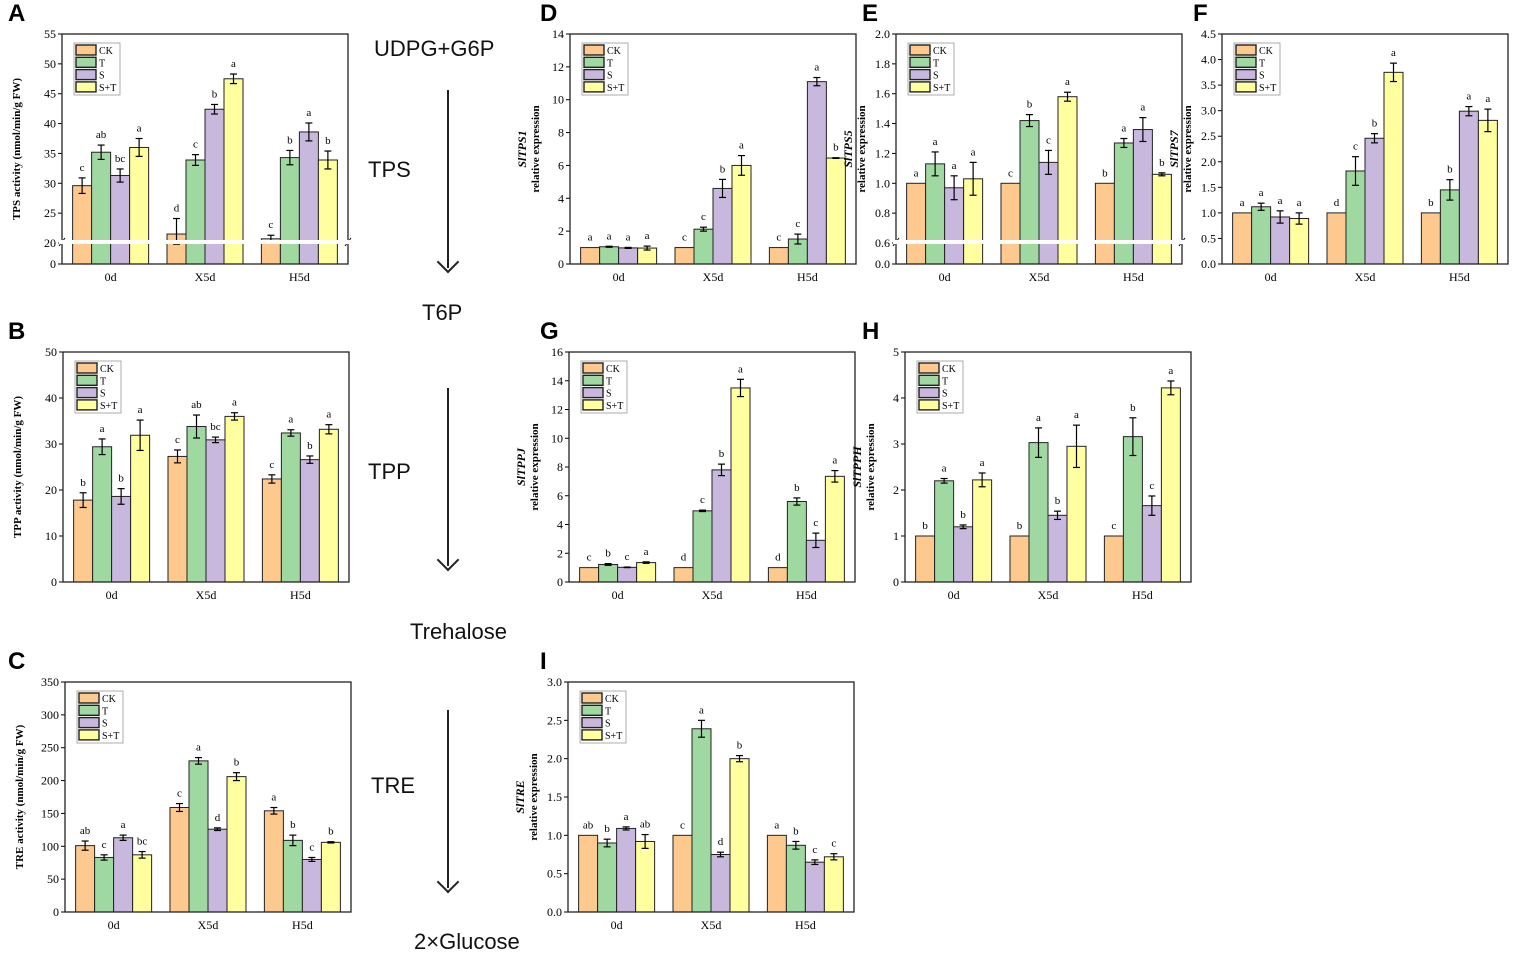 Image resolution: width=1535 pixels, height=957 pixels. Describe the element at coordinates (50, 813) in the screenshot. I see `y-tick-label: 150` at that location.